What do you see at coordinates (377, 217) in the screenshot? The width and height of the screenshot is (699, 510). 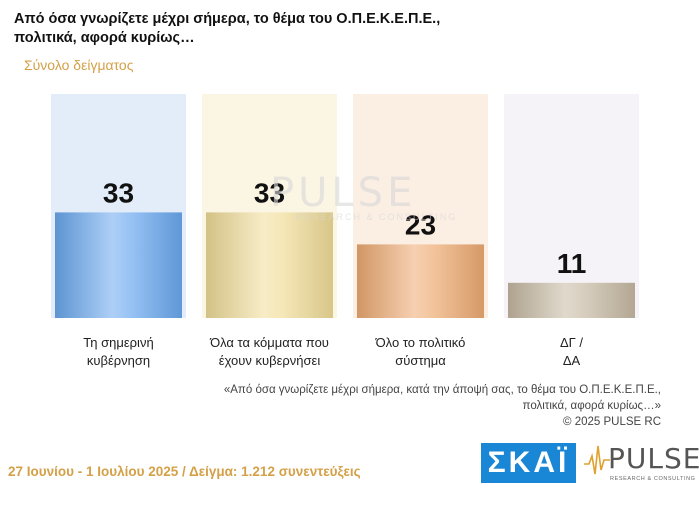 I see `watermark-sub: RESEARCH & CONSULTING` at bounding box center [377, 217].